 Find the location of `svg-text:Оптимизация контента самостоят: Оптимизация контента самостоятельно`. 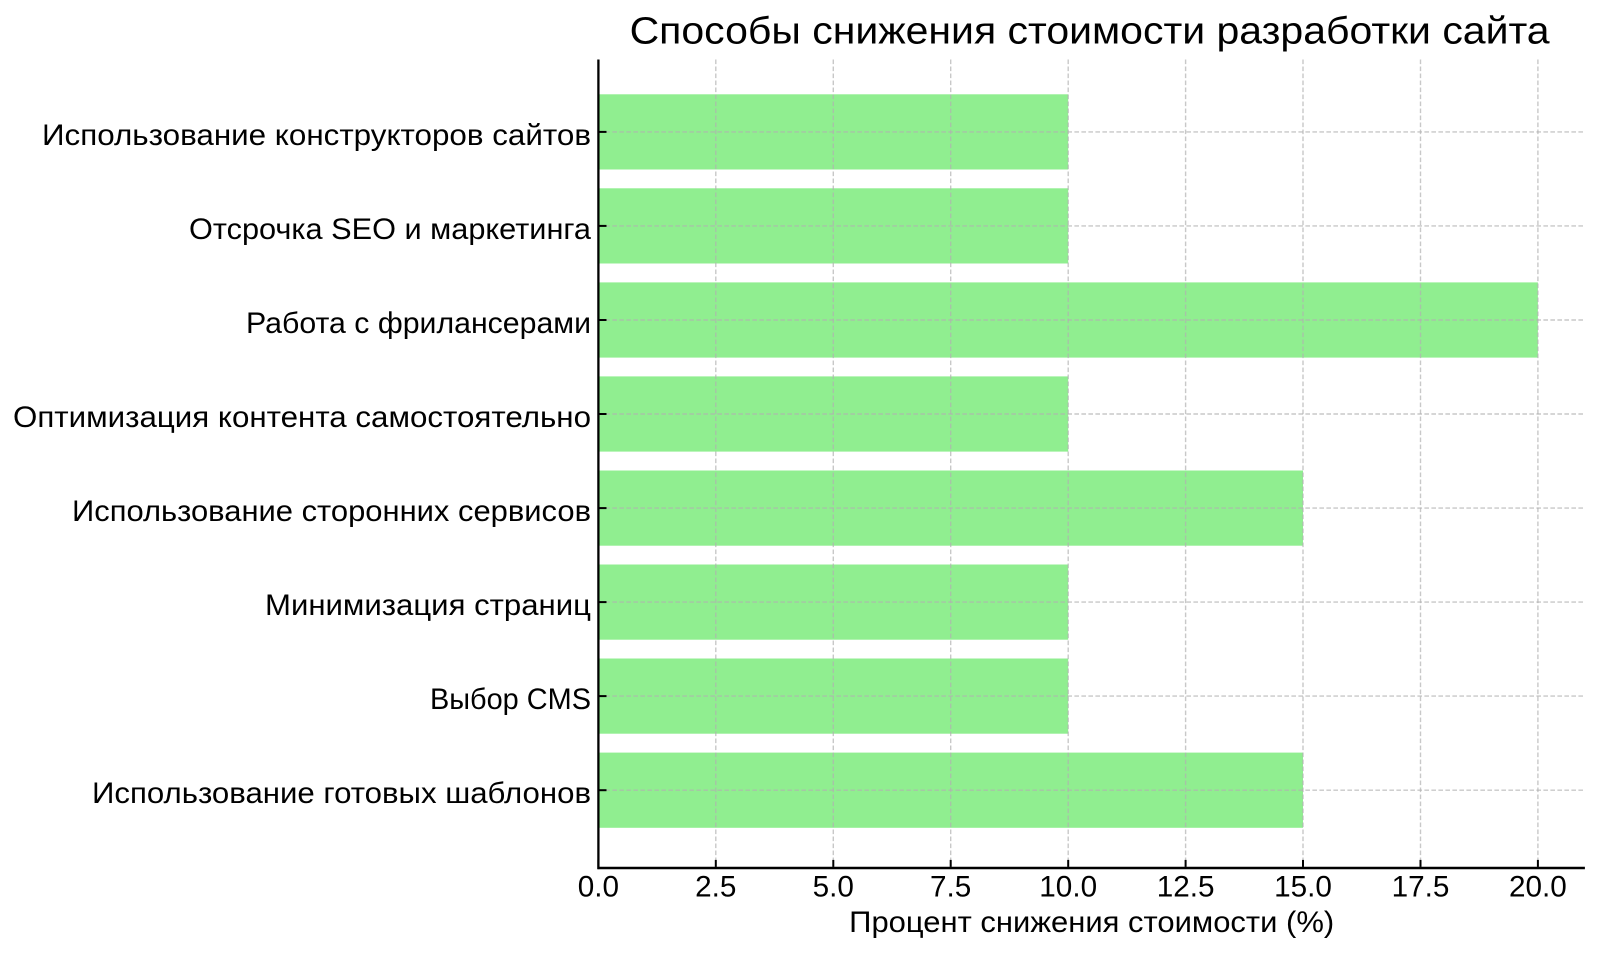

svg-text:Оптимизация контента самостоят: Оптимизация контента самостоятельно is located at coordinates (302, 417).